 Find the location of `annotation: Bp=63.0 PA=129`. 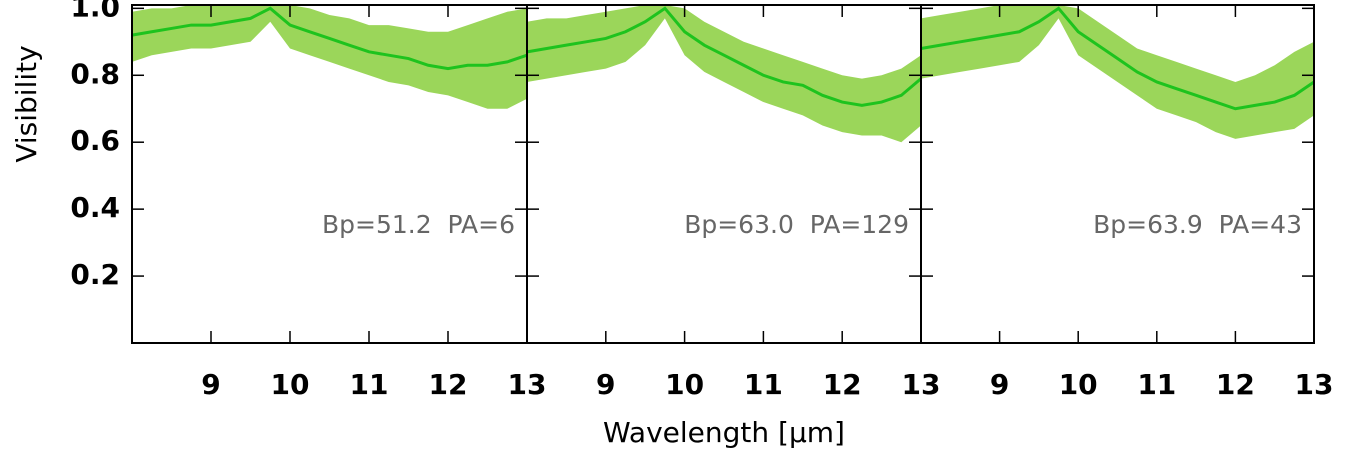

annotation: Bp=63.0 PA=129 is located at coordinates (796, 224).